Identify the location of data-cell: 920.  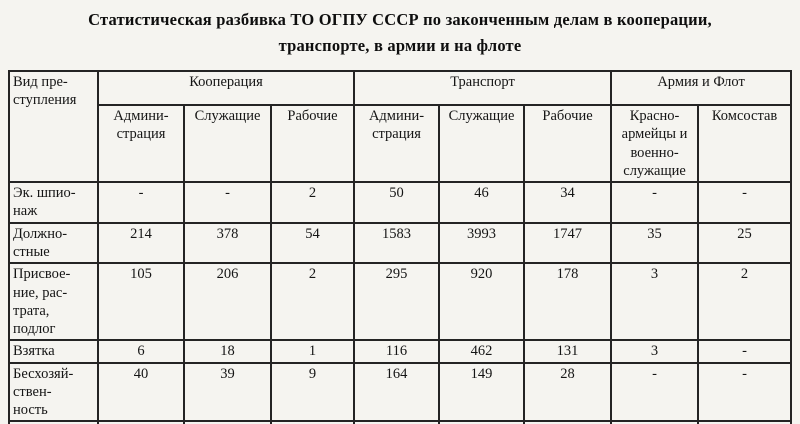
(482, 302).